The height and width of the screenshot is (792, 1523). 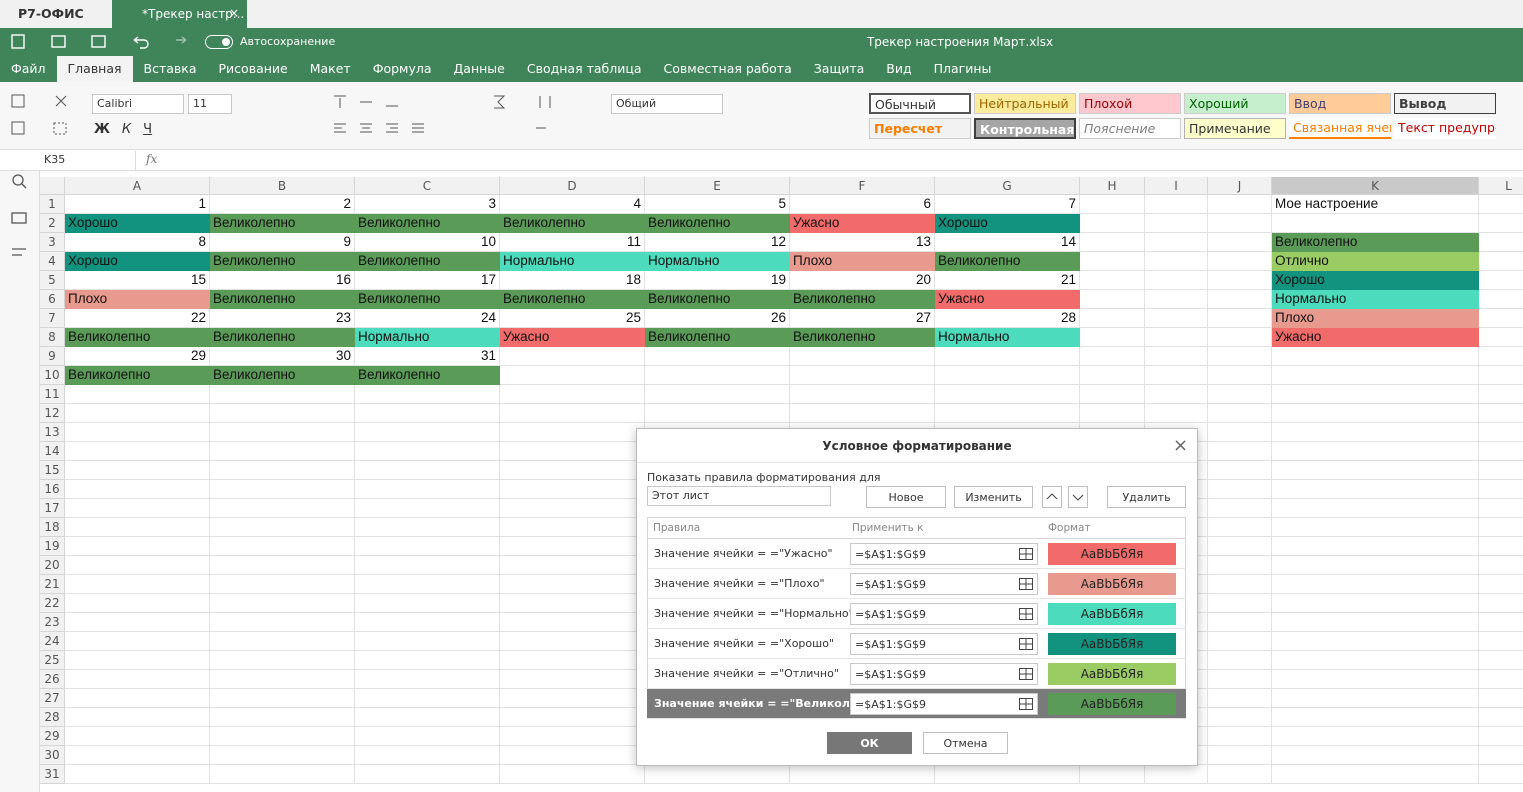 What do you see at coordinates (52, 375) in the screenshot?
I see `row-header: 10` at bounding box center [52, 375].